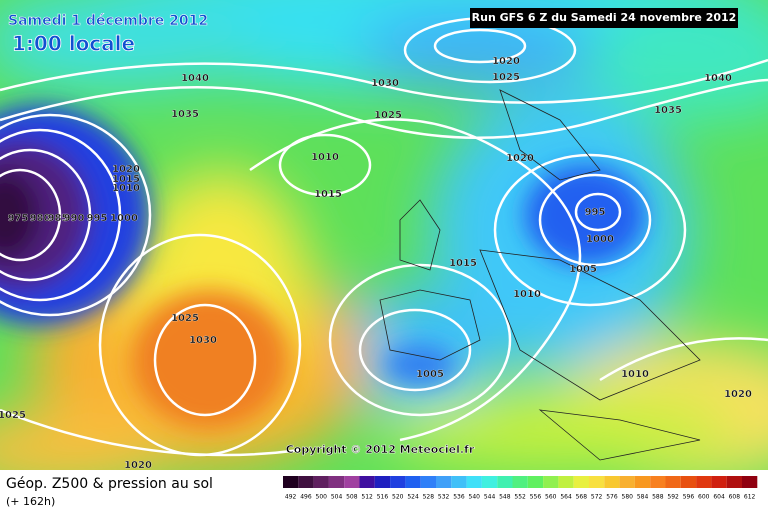 The width and height of the screenshot is (768, 512). I want to click on date: Samedi 1 décembre 2012, so click(108, 21).